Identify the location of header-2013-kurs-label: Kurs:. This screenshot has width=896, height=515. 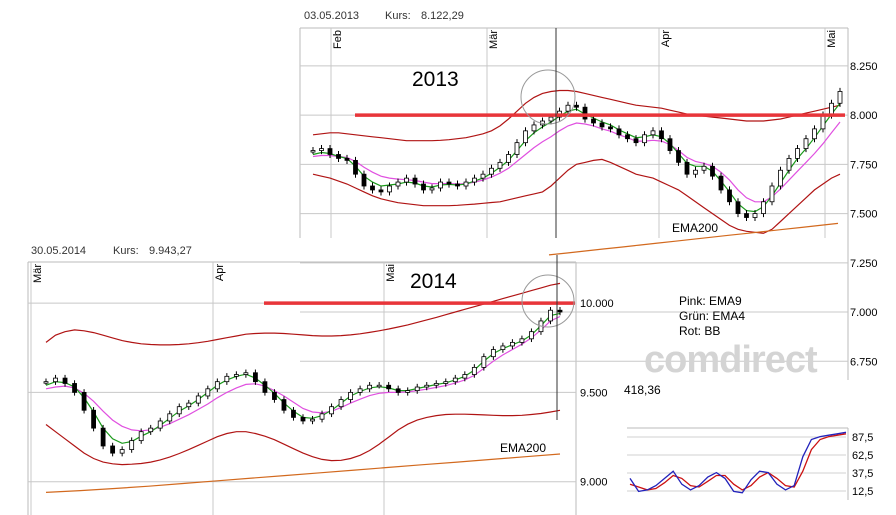
(398, 16).